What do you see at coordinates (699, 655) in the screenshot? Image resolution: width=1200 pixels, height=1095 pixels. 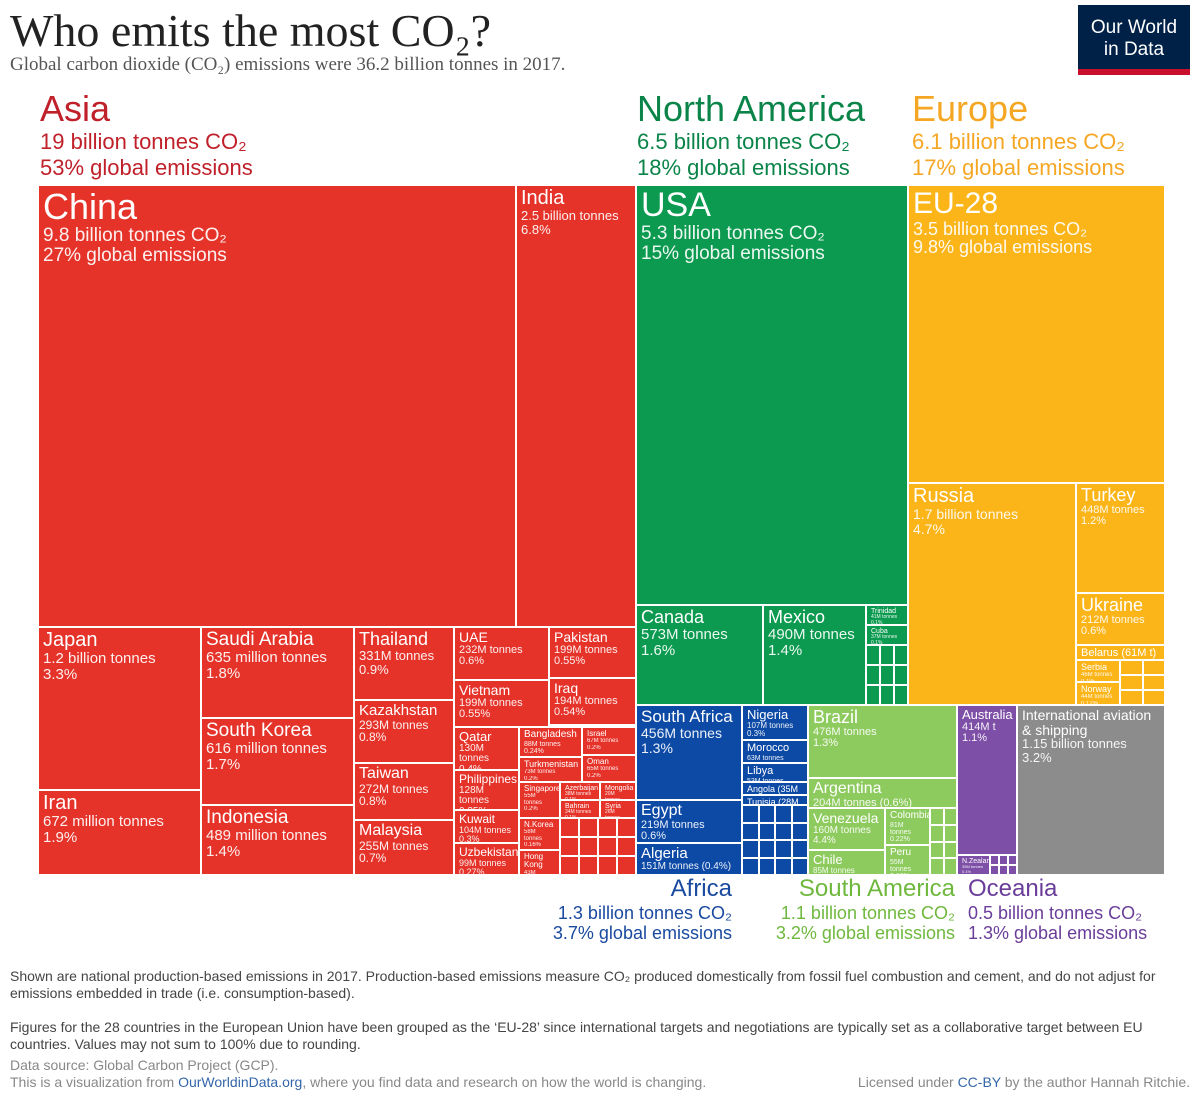 I see `tile: Canada 573M tonnes 1.6%` at bounding box center [699, 655].